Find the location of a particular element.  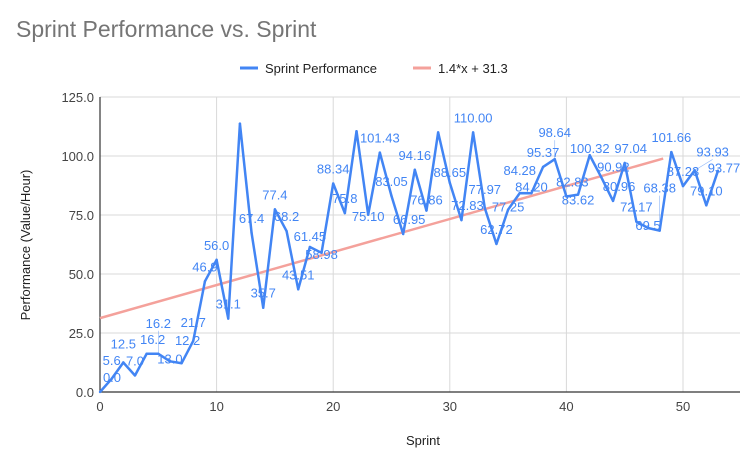

data-label: 90.92 is located at coordinates (613, 166).